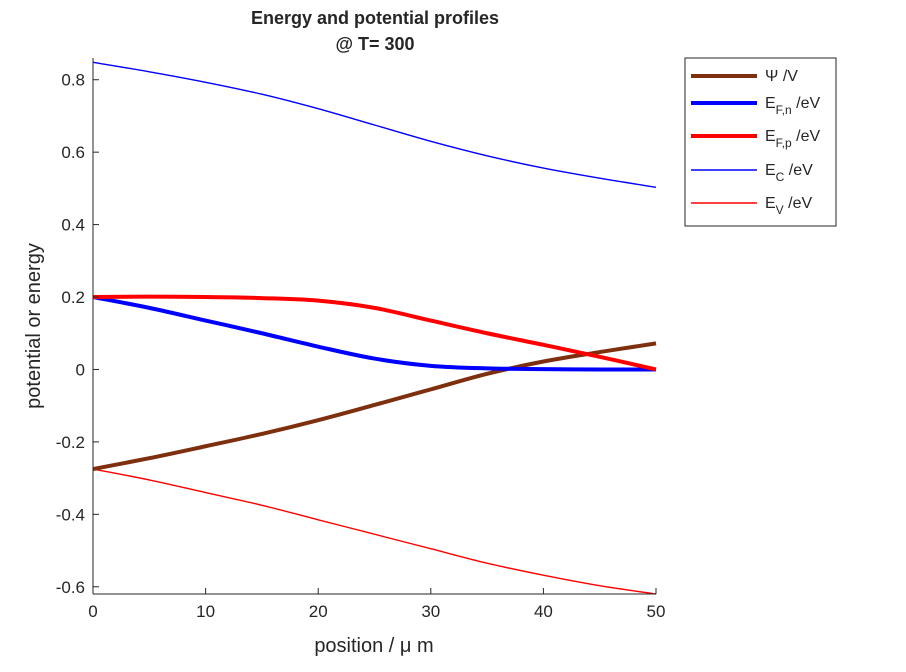 This screenshot has width=906, height=672. Describe the element at coordinates (376, 604) in the screenshot. I see `x-ticks: 0 10 20 30 40 50` at that location.